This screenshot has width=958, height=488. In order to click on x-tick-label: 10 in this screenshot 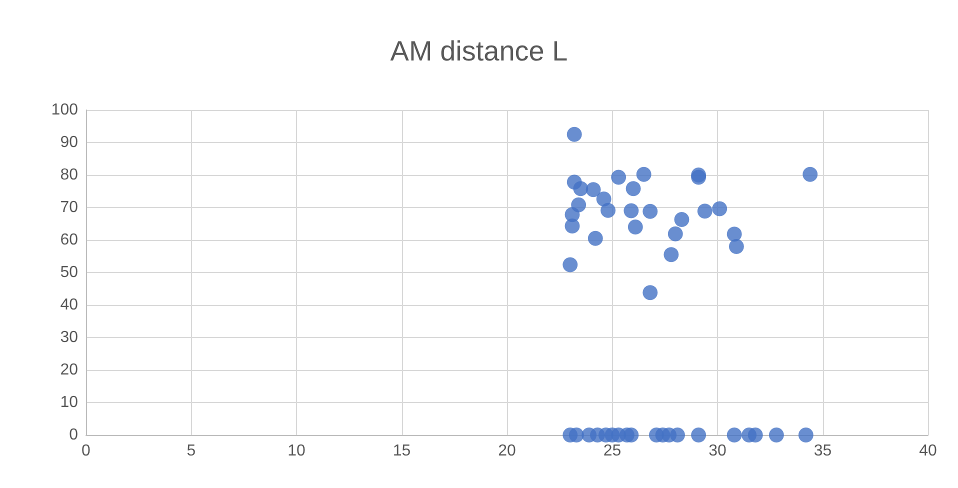, I will do `click(297, 451)`.